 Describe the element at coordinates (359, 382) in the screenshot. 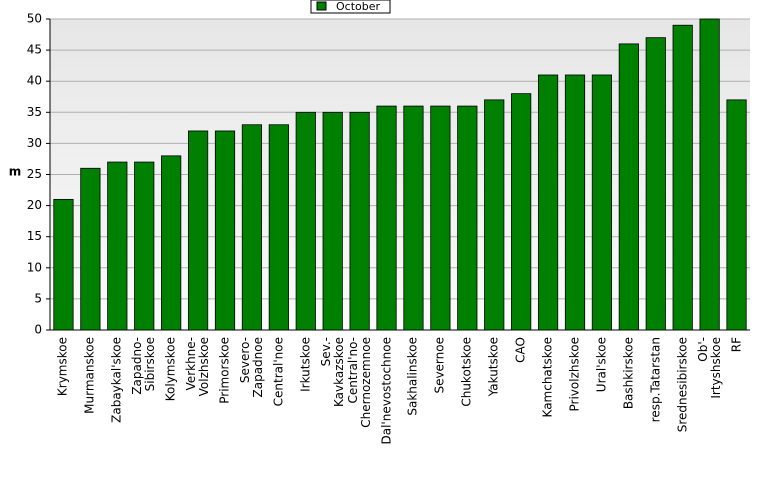

I see `x-tick-label: Central'no- Chernozemnoe` at that location.